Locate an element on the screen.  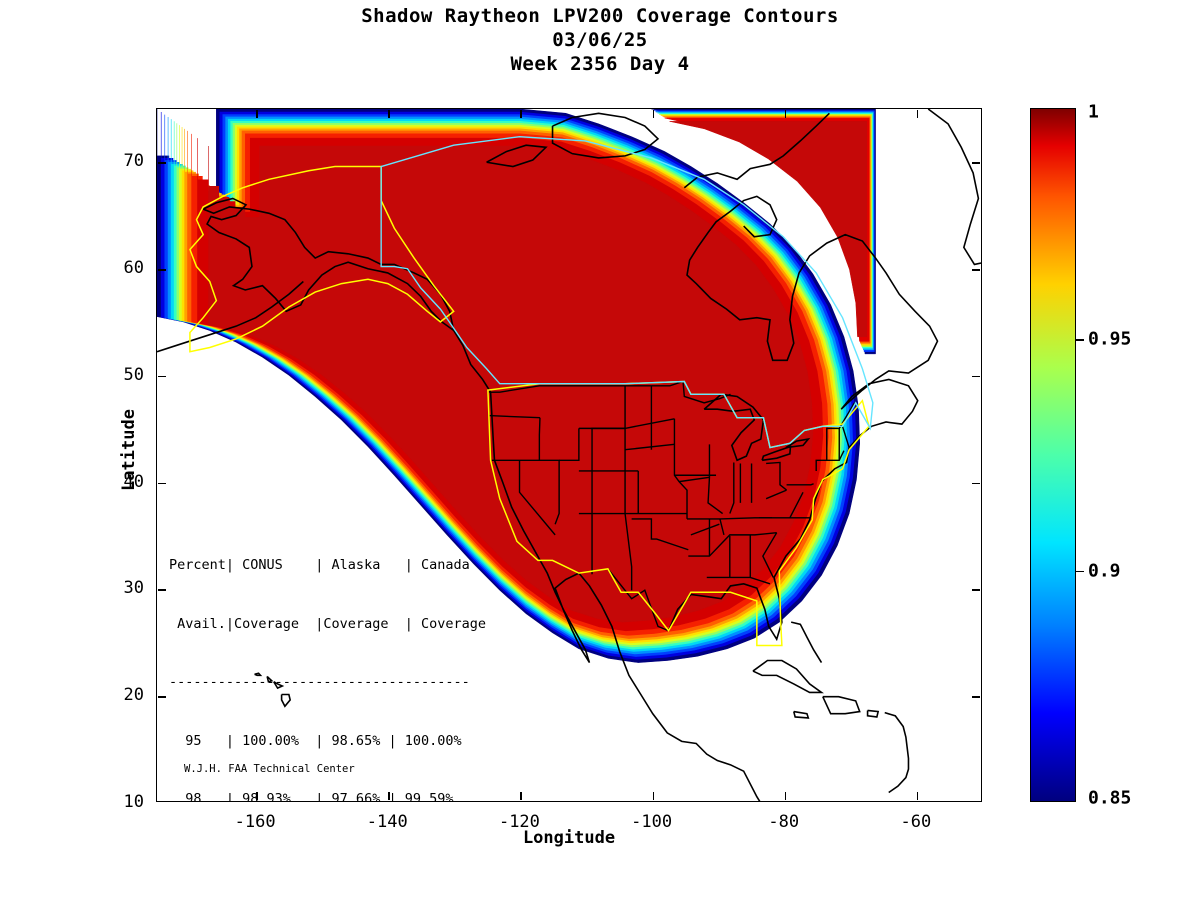
x-tick-label--160: -160 is located at coordinates (255, 822).